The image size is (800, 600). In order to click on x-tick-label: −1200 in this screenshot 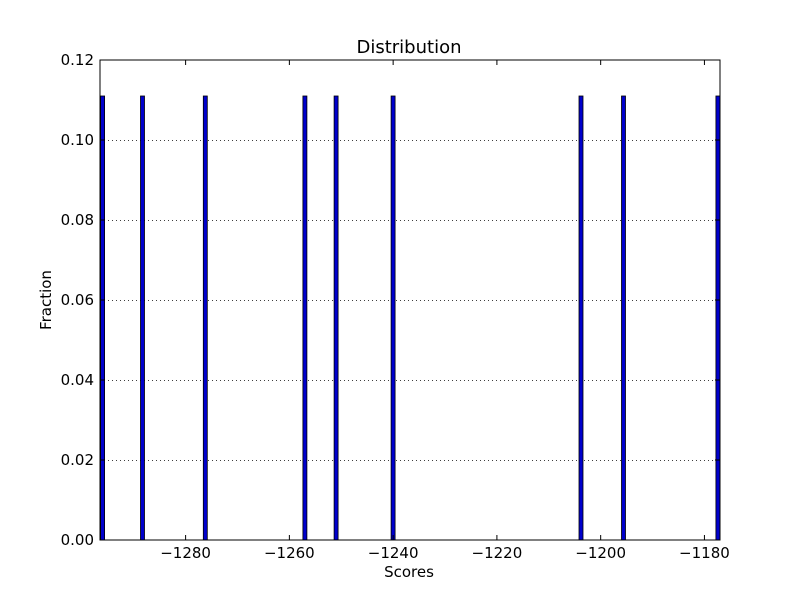, I will do `click(600, 553)`.